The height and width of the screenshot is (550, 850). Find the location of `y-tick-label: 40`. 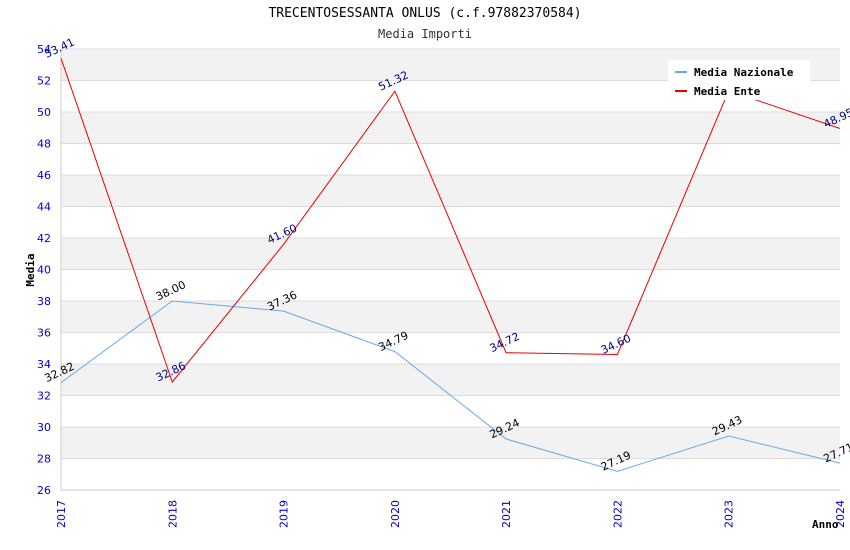

y-tick-label: 40 is located at coordinates (44, 270).